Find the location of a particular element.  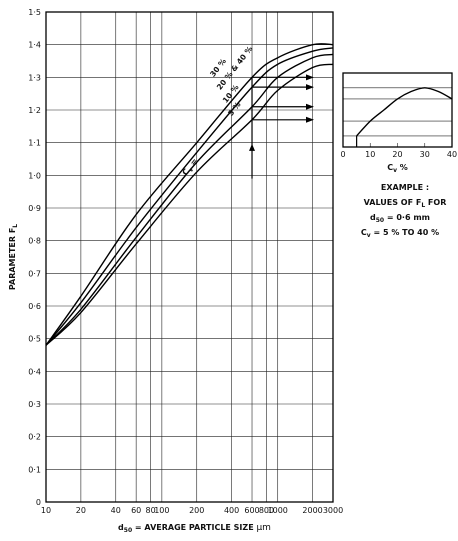

x-tick-label: 40 is located at coordinates (116, 510).